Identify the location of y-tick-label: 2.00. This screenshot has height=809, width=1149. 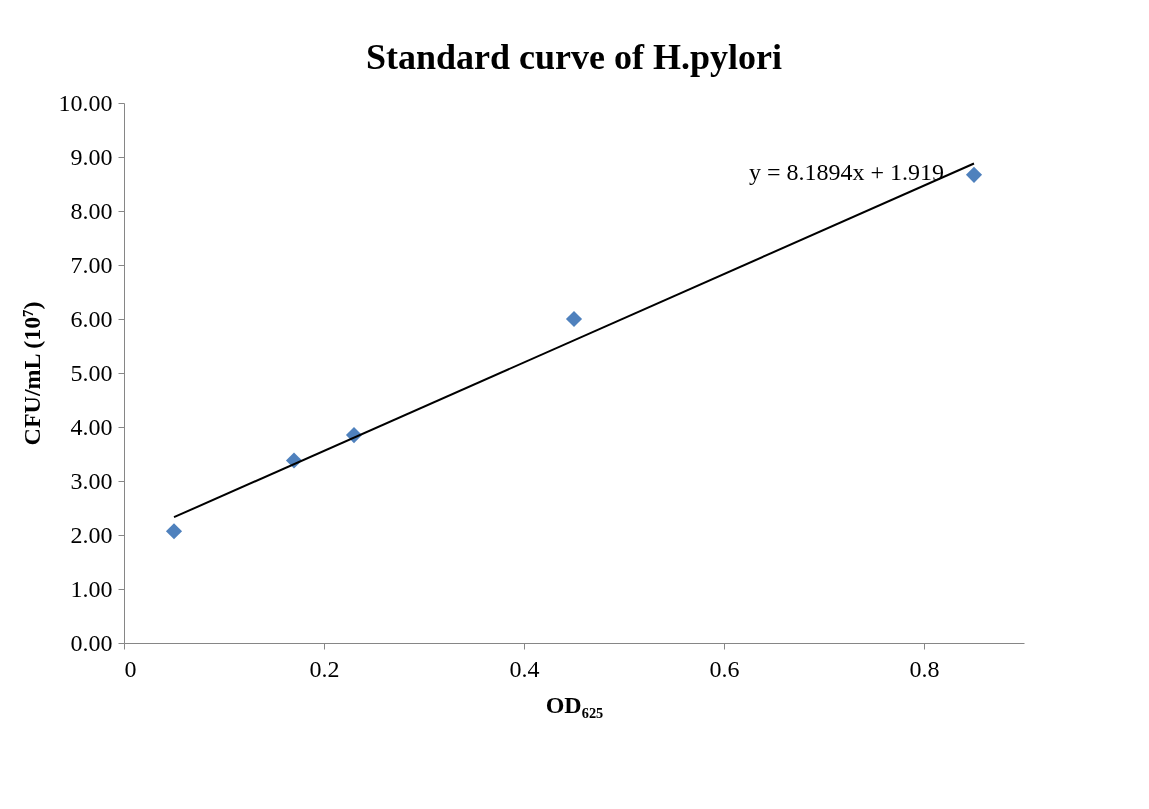
(91, 534).